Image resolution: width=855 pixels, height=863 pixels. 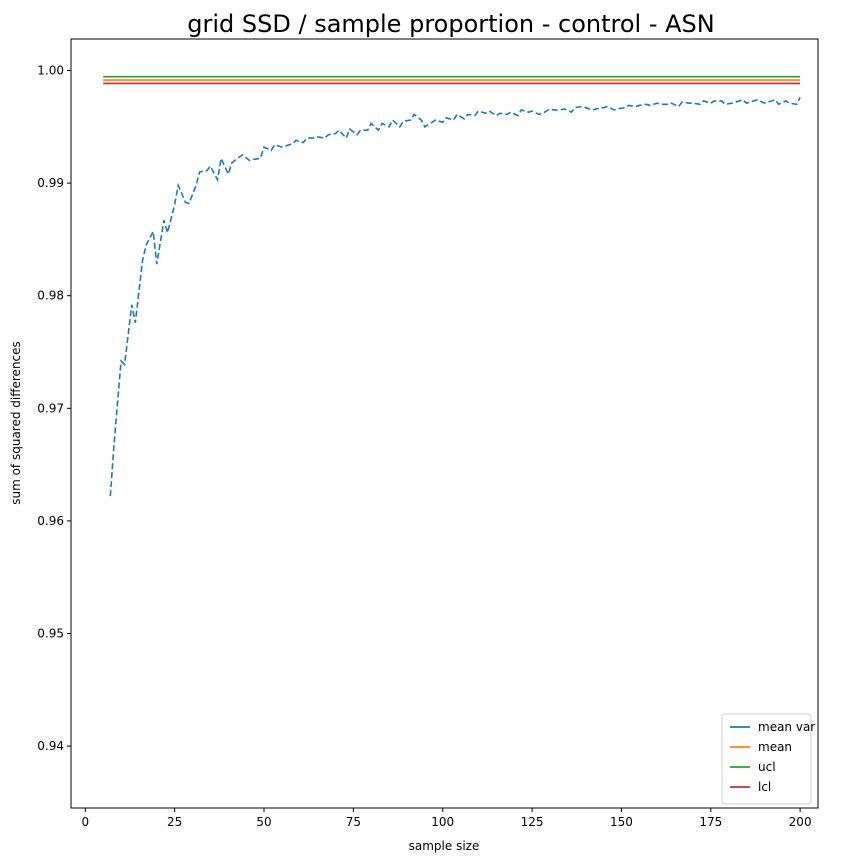 I want to click on legend-box, so click(x=766, y=759).